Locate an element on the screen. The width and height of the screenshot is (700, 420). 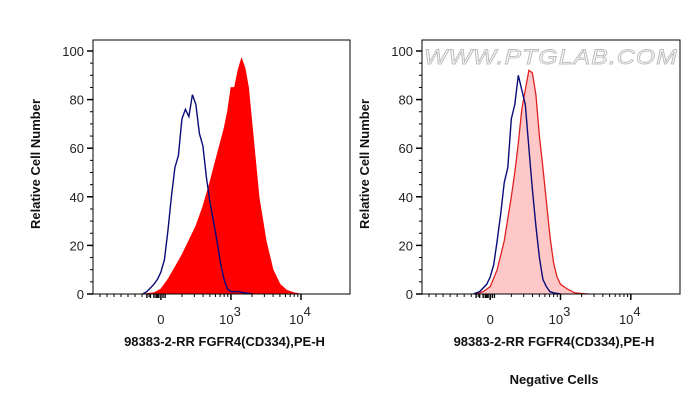
series-stained-area is located at coordinates (222, 176).